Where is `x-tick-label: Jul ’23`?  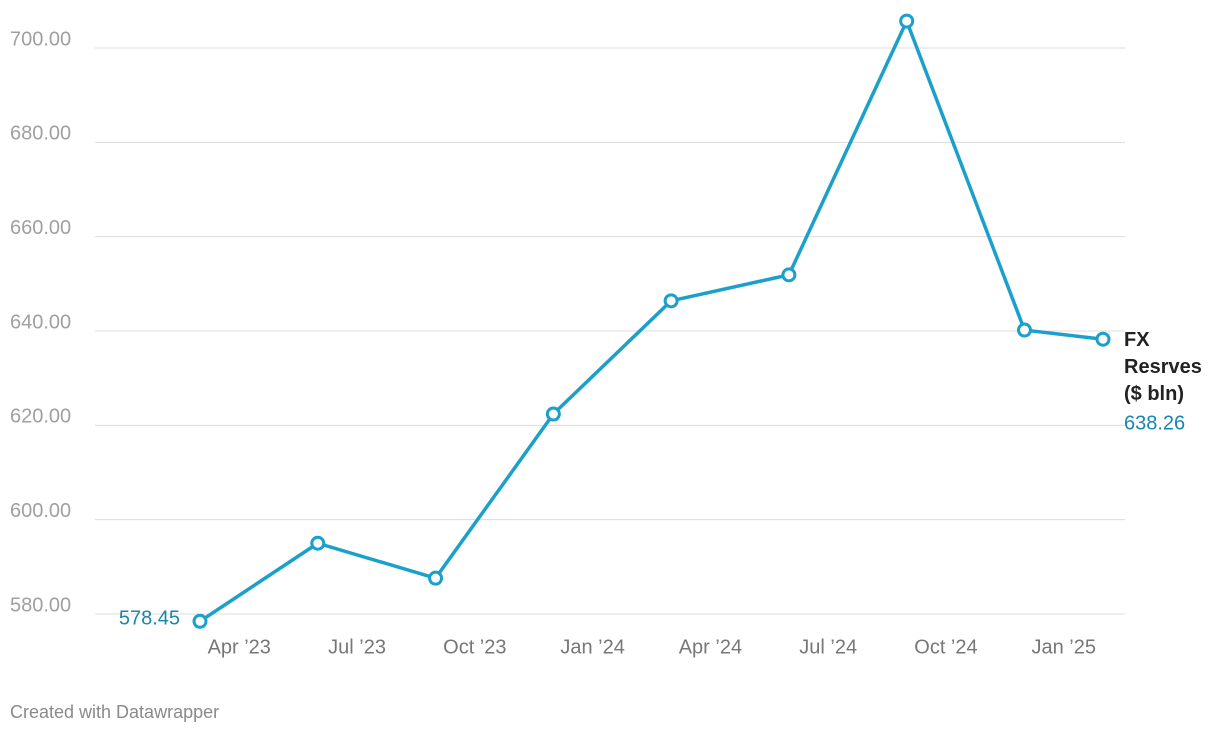 x-tick-label: Jul ’23 is located at coordinates (357, 647).